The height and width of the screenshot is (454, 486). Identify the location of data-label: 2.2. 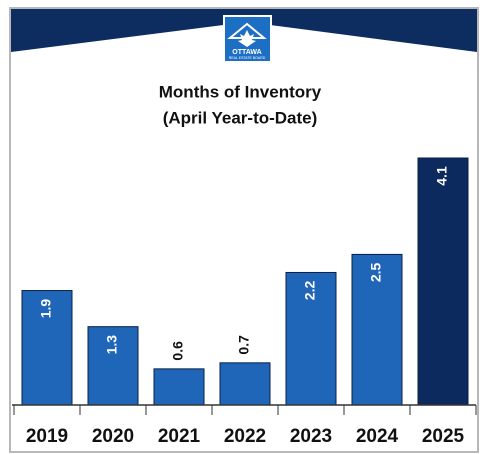
(310, 291).